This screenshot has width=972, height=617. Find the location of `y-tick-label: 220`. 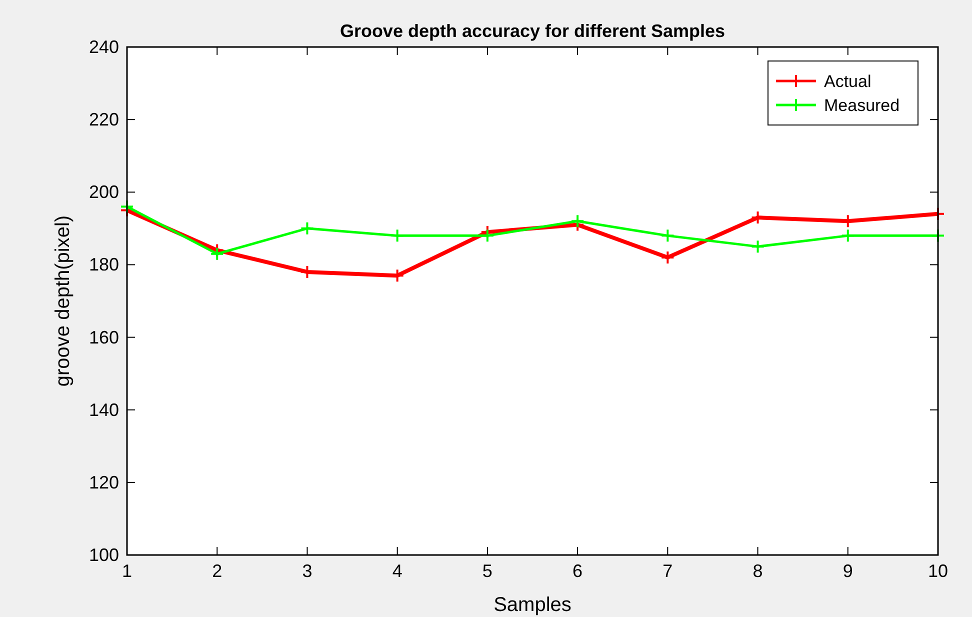

y-tick-label: 220 is located at coordinates (103, 120).